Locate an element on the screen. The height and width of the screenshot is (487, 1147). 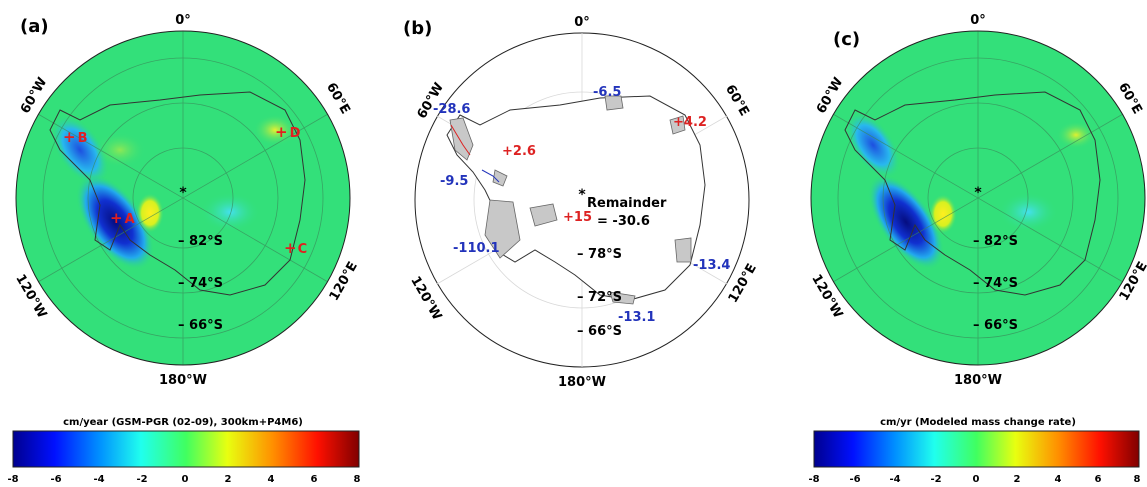
region-value-3: +4.2 is located at coordinates (690, 122).